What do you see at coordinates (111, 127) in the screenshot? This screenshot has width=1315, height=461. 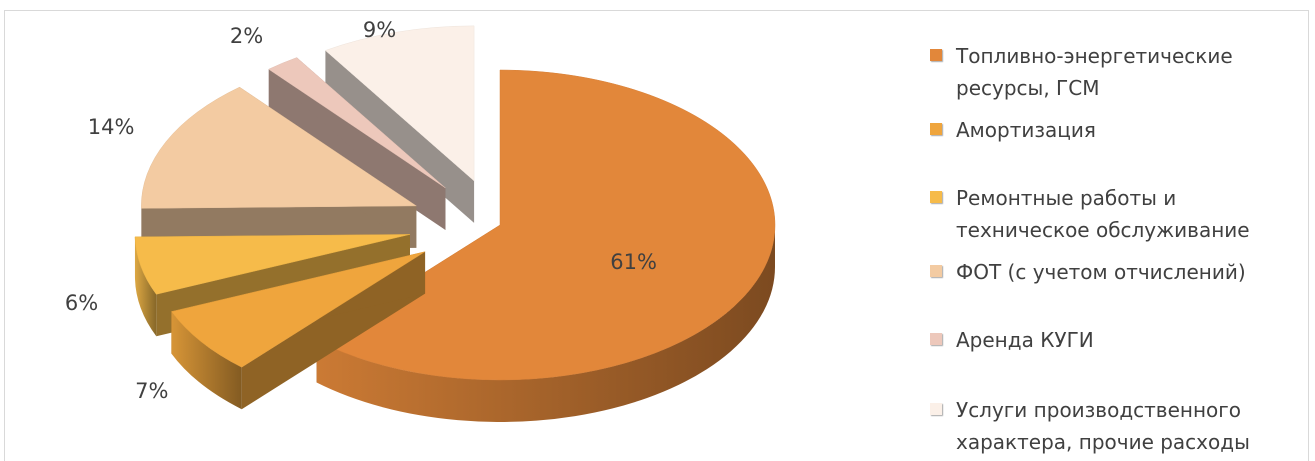 I see `data-label: 14%` at bounding box center [111, 127].